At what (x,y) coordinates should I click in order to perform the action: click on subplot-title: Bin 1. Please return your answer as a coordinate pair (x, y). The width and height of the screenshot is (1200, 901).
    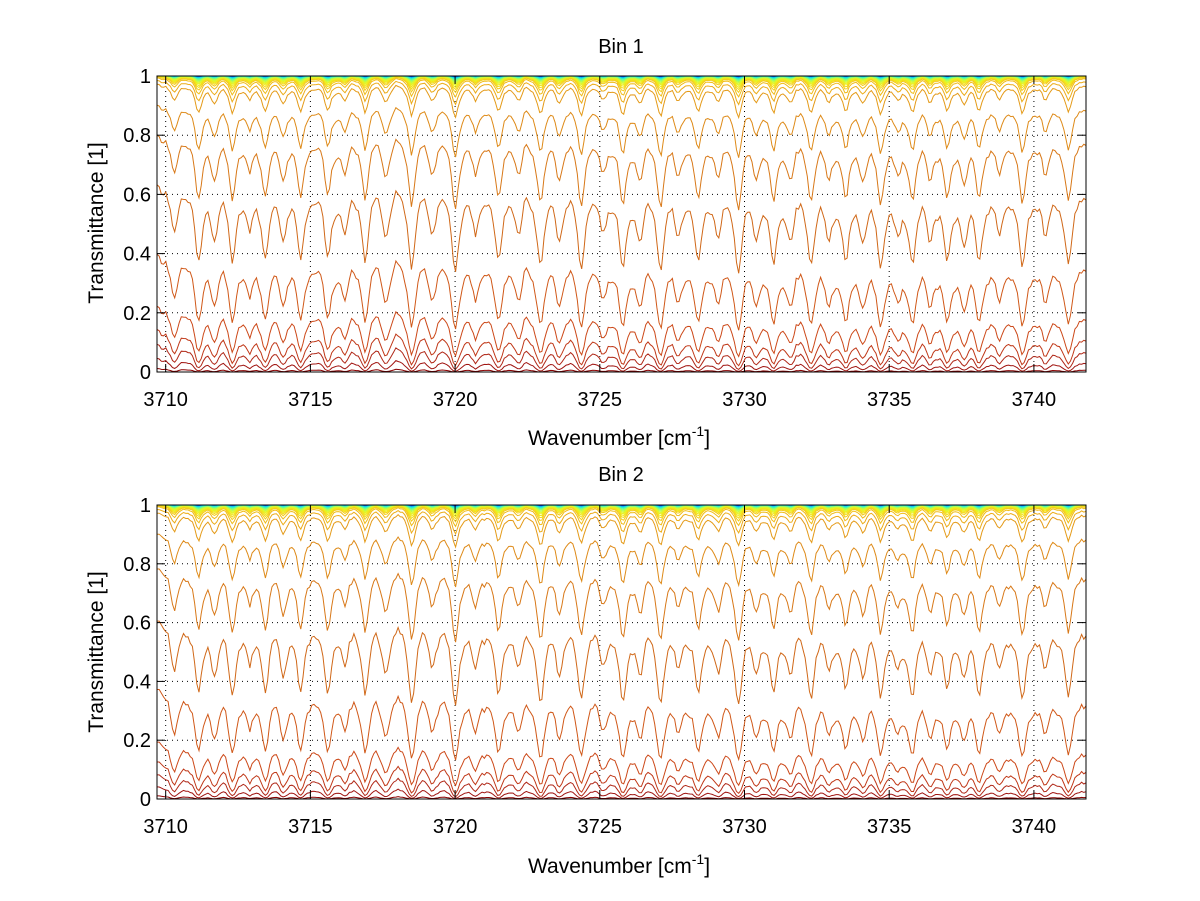
    Looking at the image, I should click on (621, 47).